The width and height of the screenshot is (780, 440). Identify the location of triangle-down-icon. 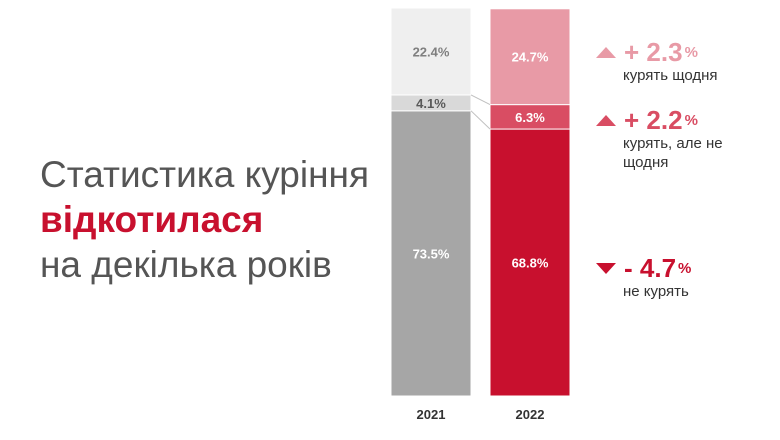
(606, 268).